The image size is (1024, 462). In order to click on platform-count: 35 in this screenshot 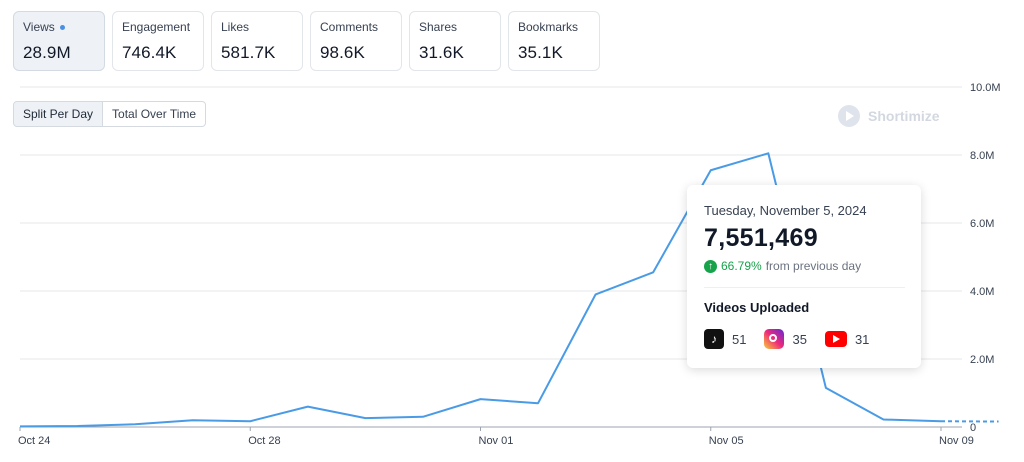, I will do `click(799, 339)`.